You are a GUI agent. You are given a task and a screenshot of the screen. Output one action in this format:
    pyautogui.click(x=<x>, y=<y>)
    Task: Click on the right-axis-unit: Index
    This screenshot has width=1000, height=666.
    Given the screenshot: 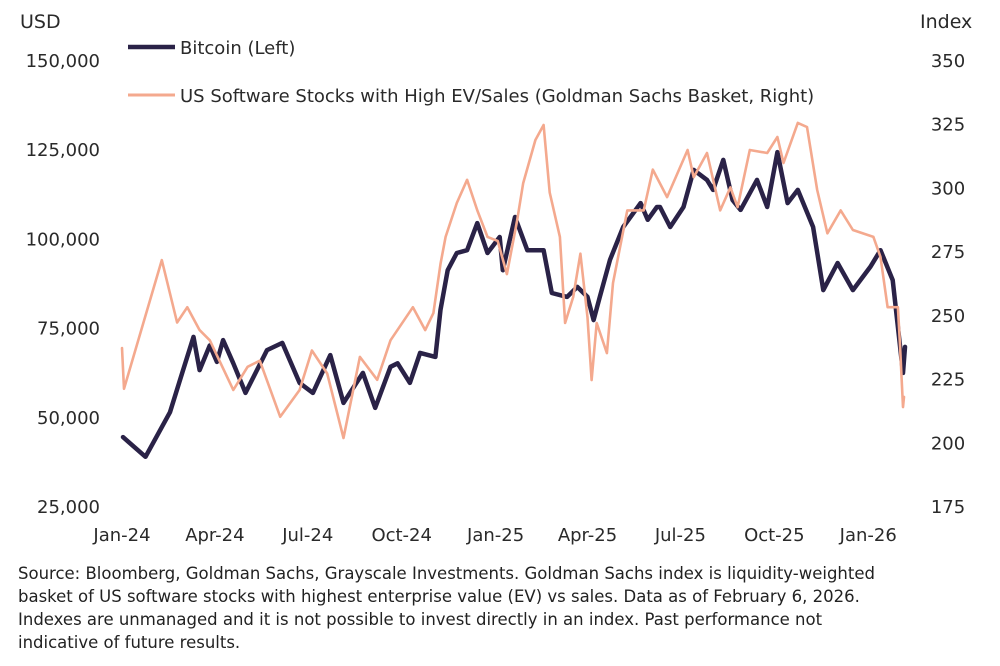 What is the action you would take?
    pyautogui.click(x=946, y=22)
    